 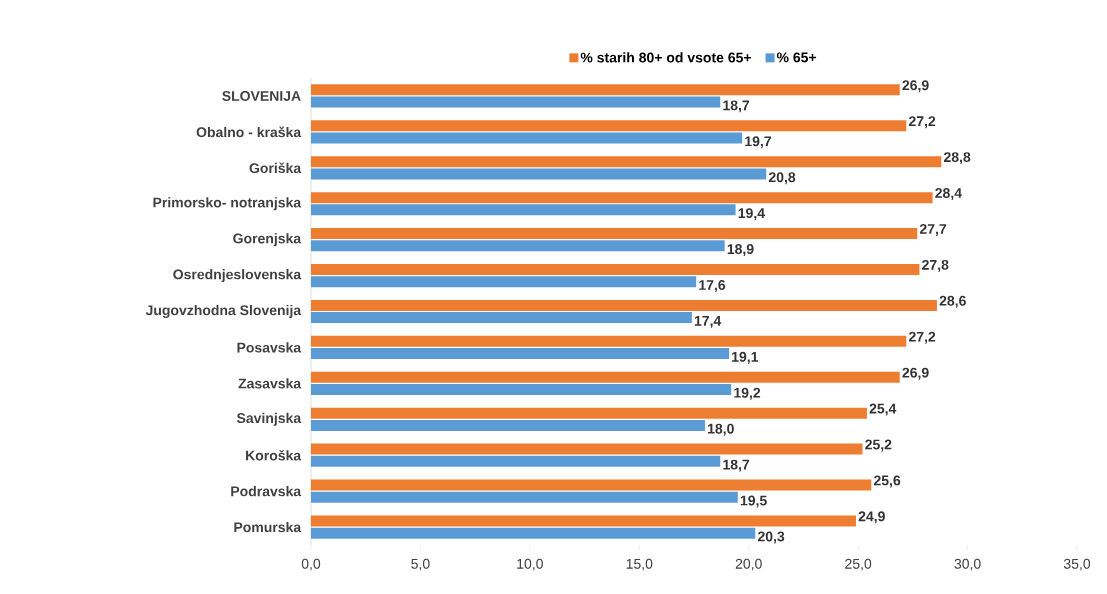 What do you see at coordinates (782, 178) in the screenshot?
I see `data-label: 20,8` at bounding box center [782, 178].